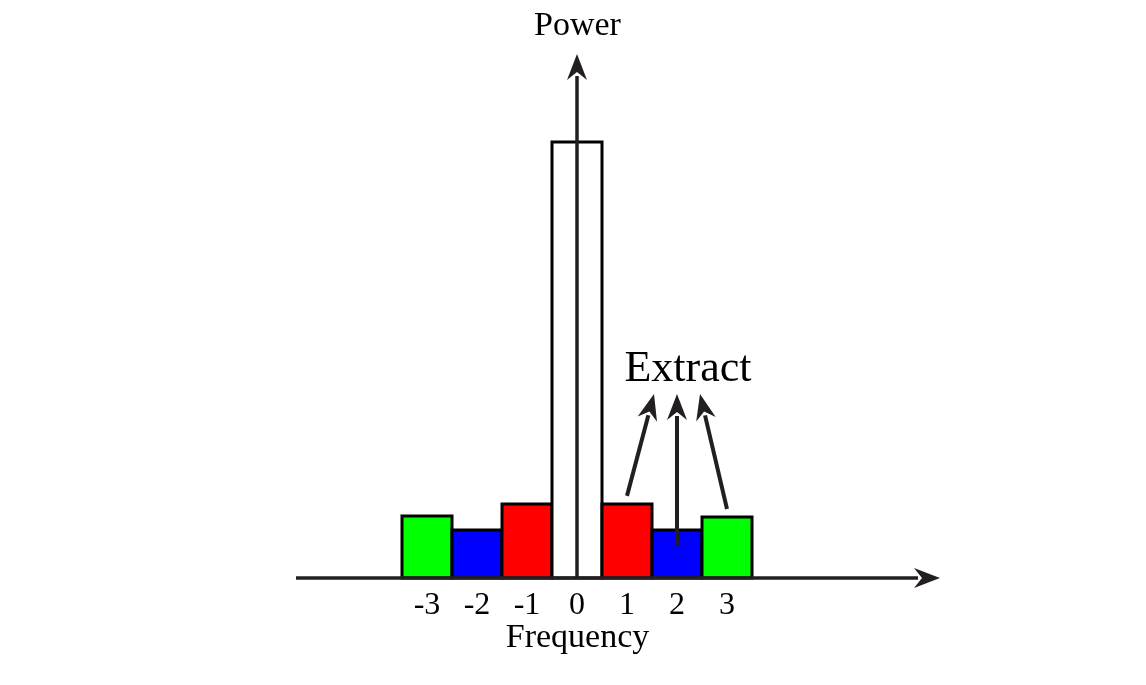 The image size is (1146, 685). Describe the element at coordinates (477, 602) in the screenshot. I see `x-tick-label: -2` at that location.